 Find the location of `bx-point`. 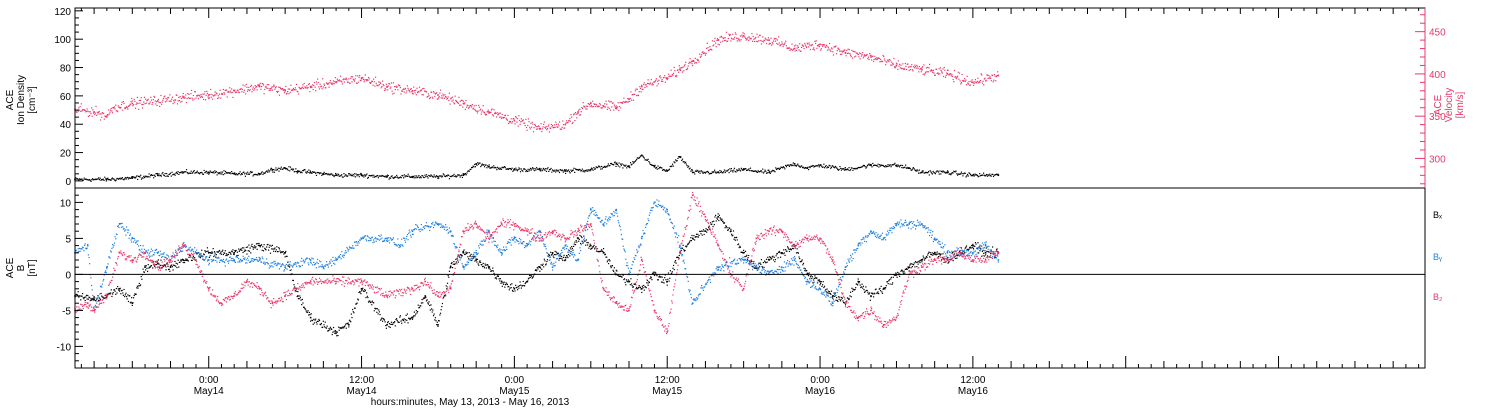

bx-point is located at coordinates (552, 253).